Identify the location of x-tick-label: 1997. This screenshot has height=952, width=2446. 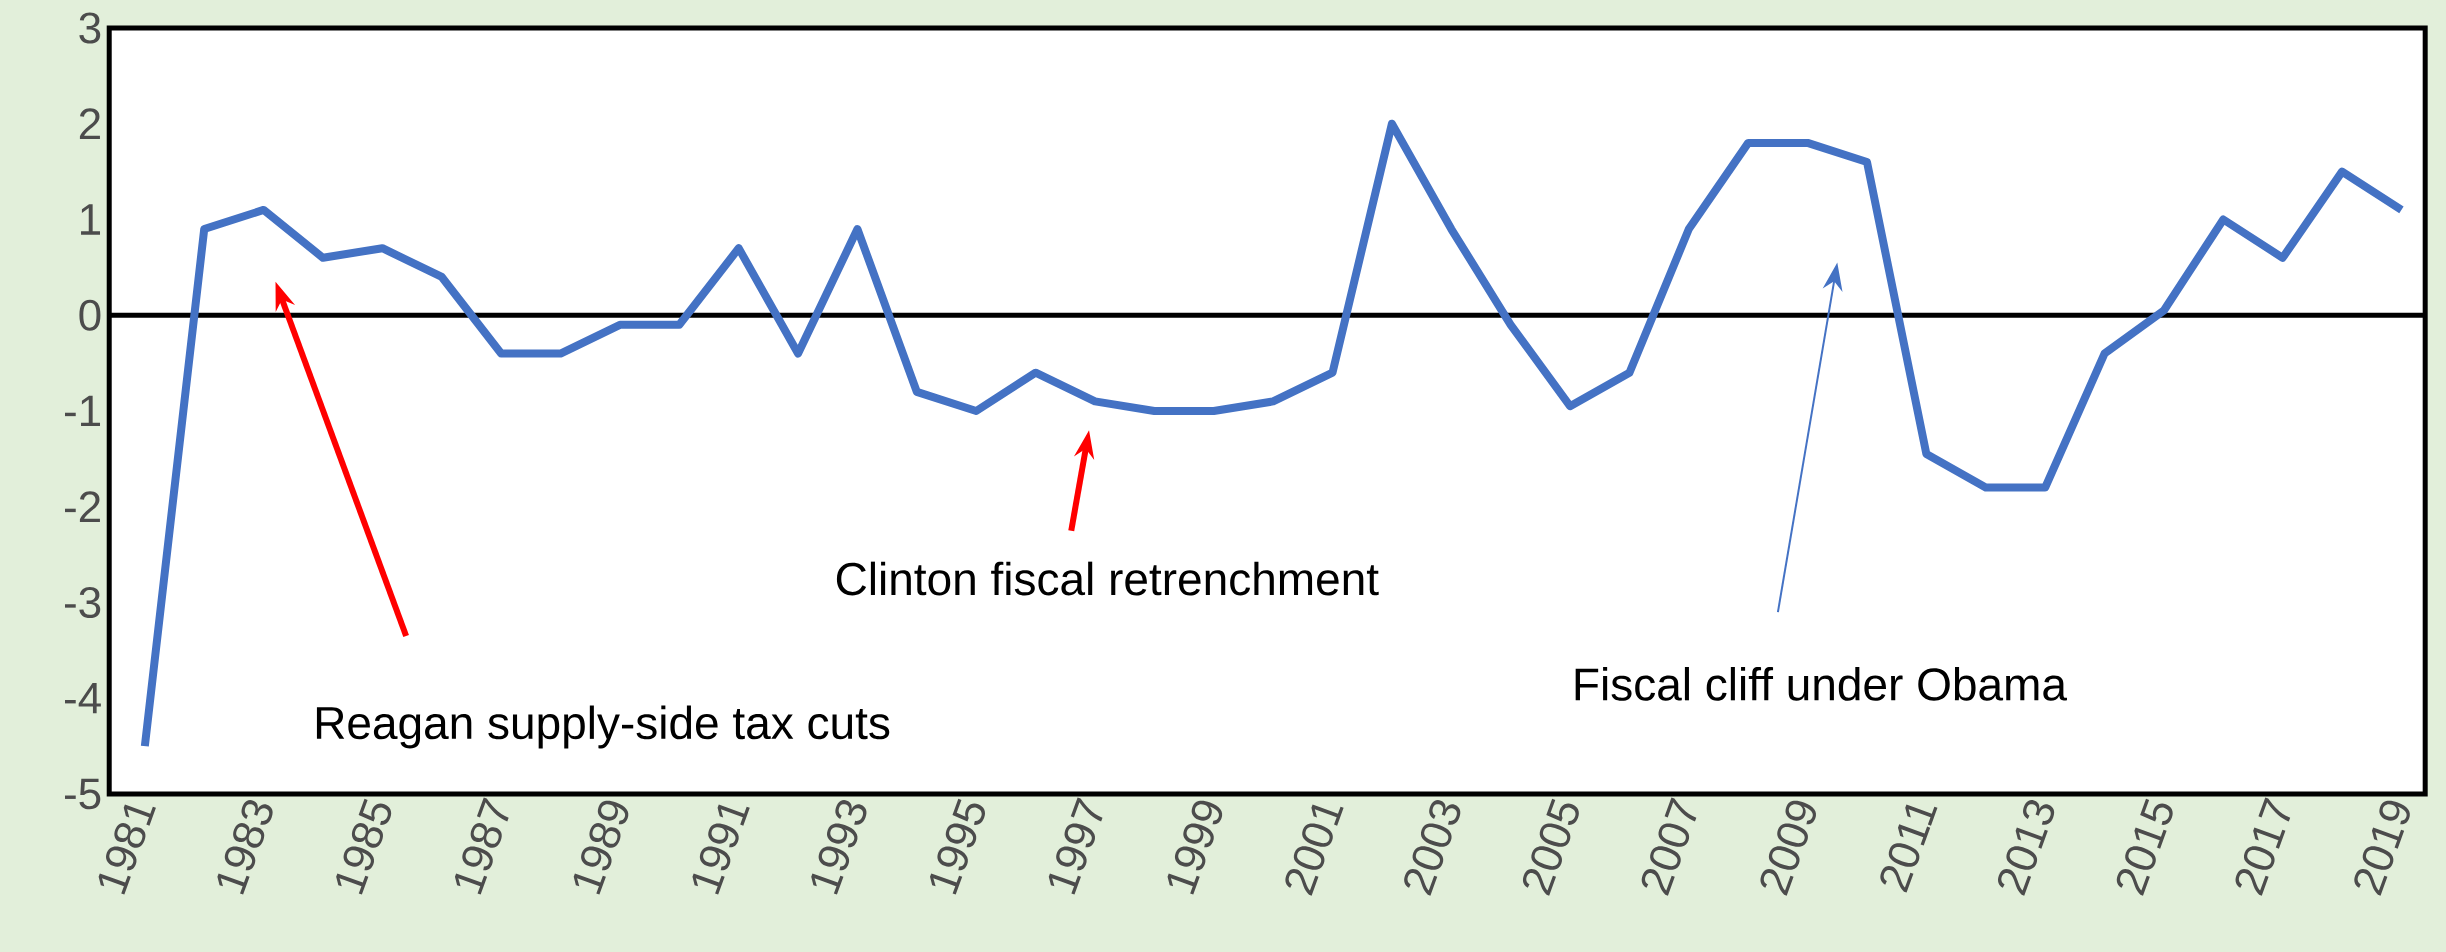
(1075, 846).